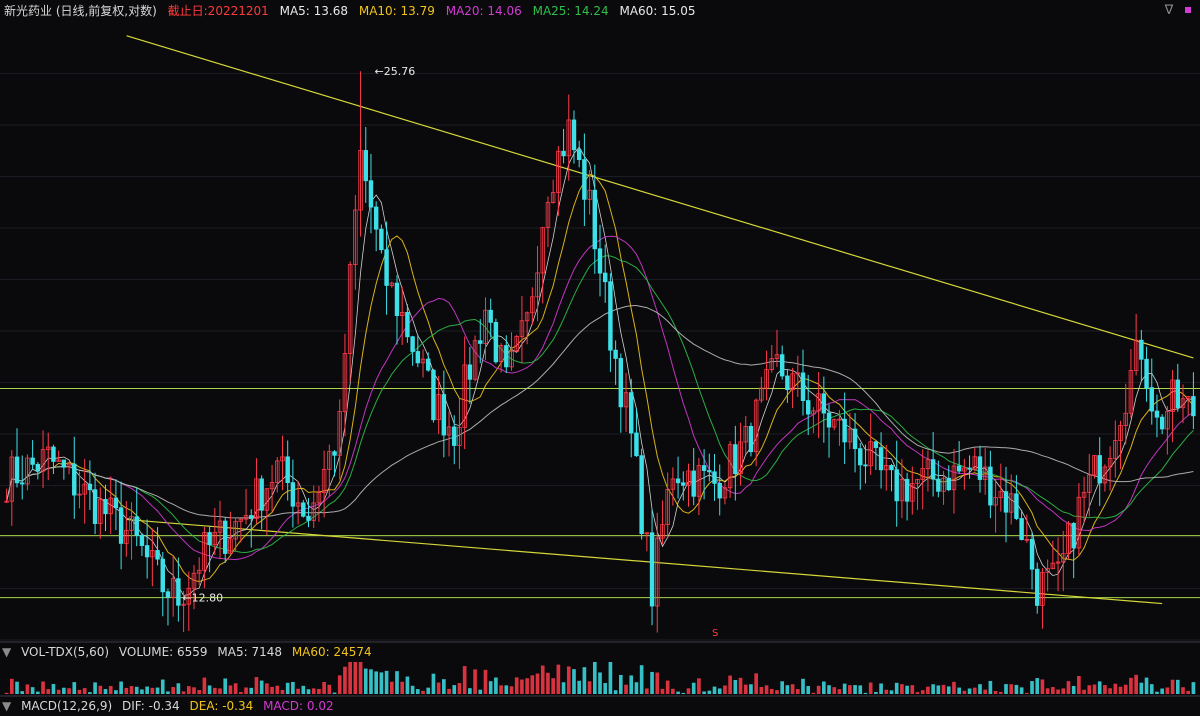  Describe the element at coordinates (1188, 10) in the screenshot. I see `close-icon` at that location.